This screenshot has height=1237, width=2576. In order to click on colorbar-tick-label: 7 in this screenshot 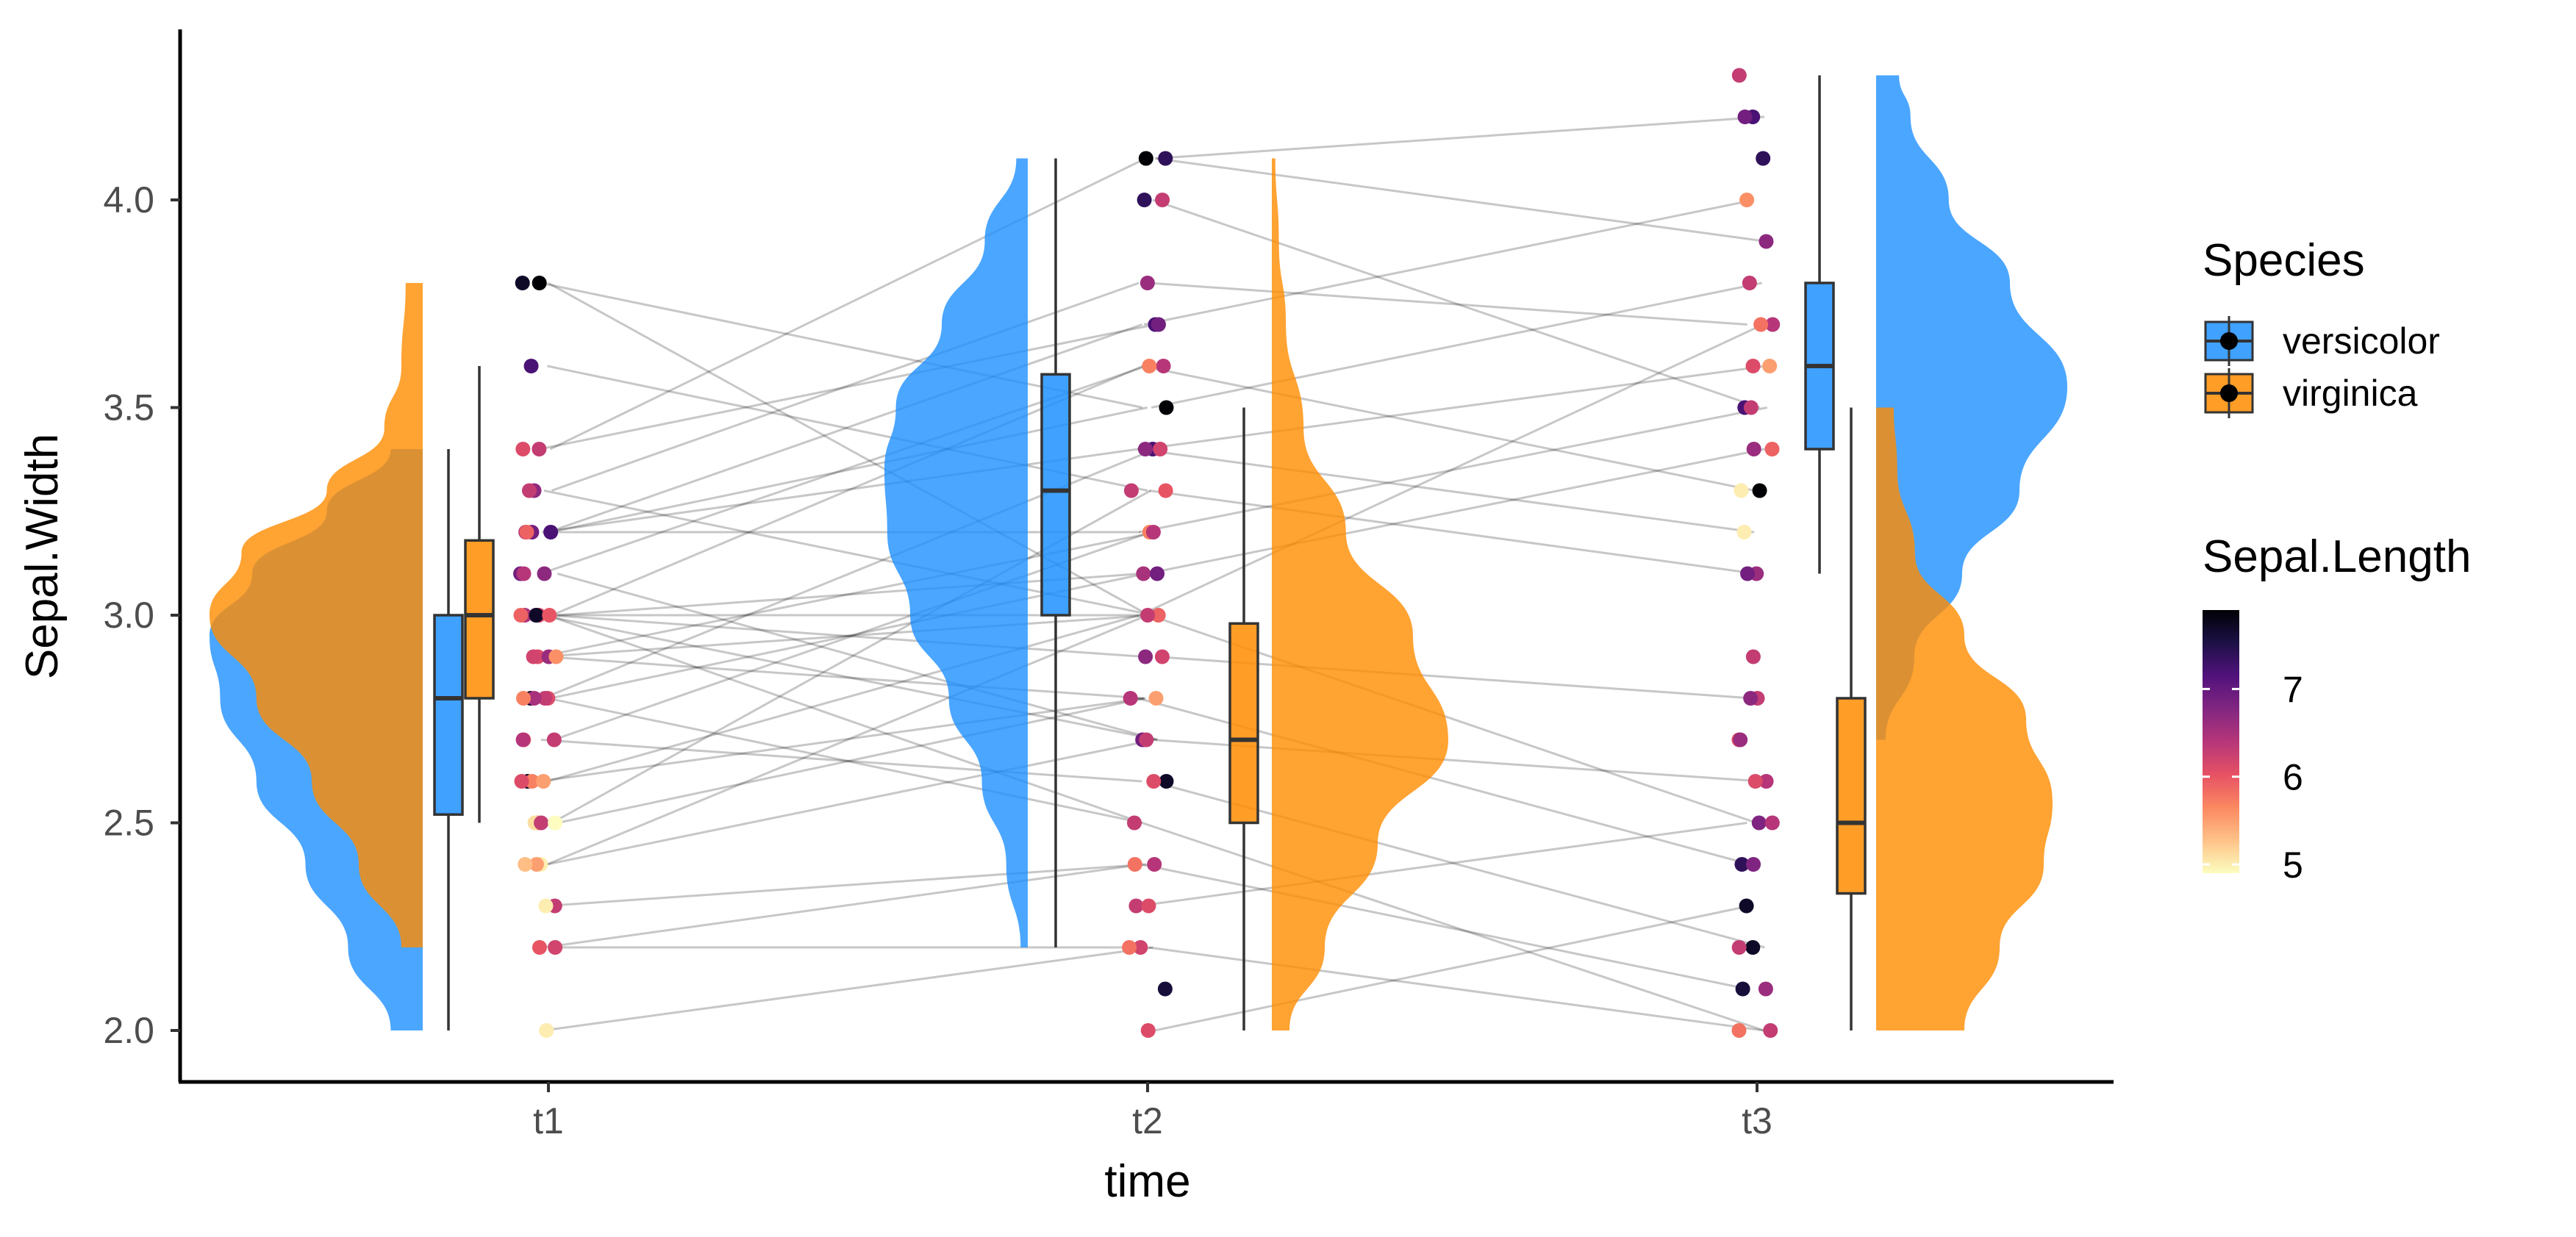, I will do `click(2293, 689)`.